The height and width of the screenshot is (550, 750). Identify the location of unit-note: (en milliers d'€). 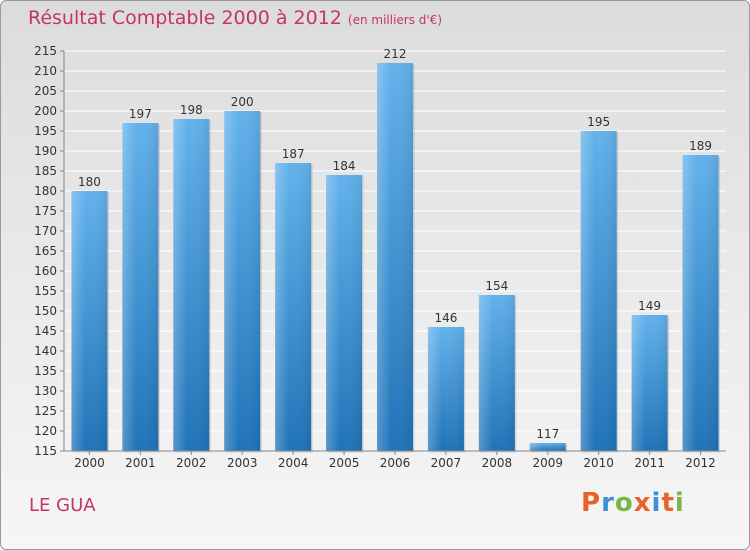
(395, 20).